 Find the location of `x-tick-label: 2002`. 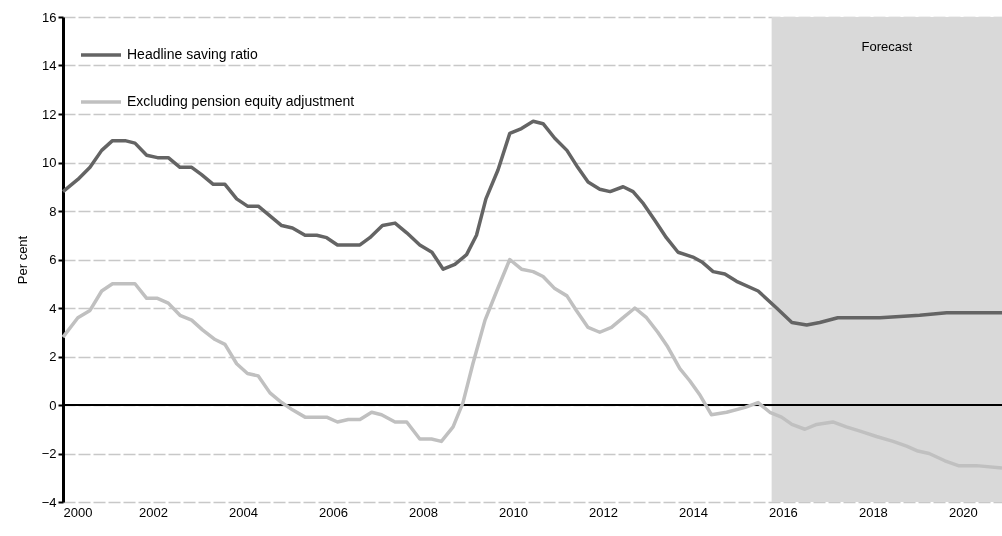

x-tick-label: 2002 is located at coordinates (153, 512).